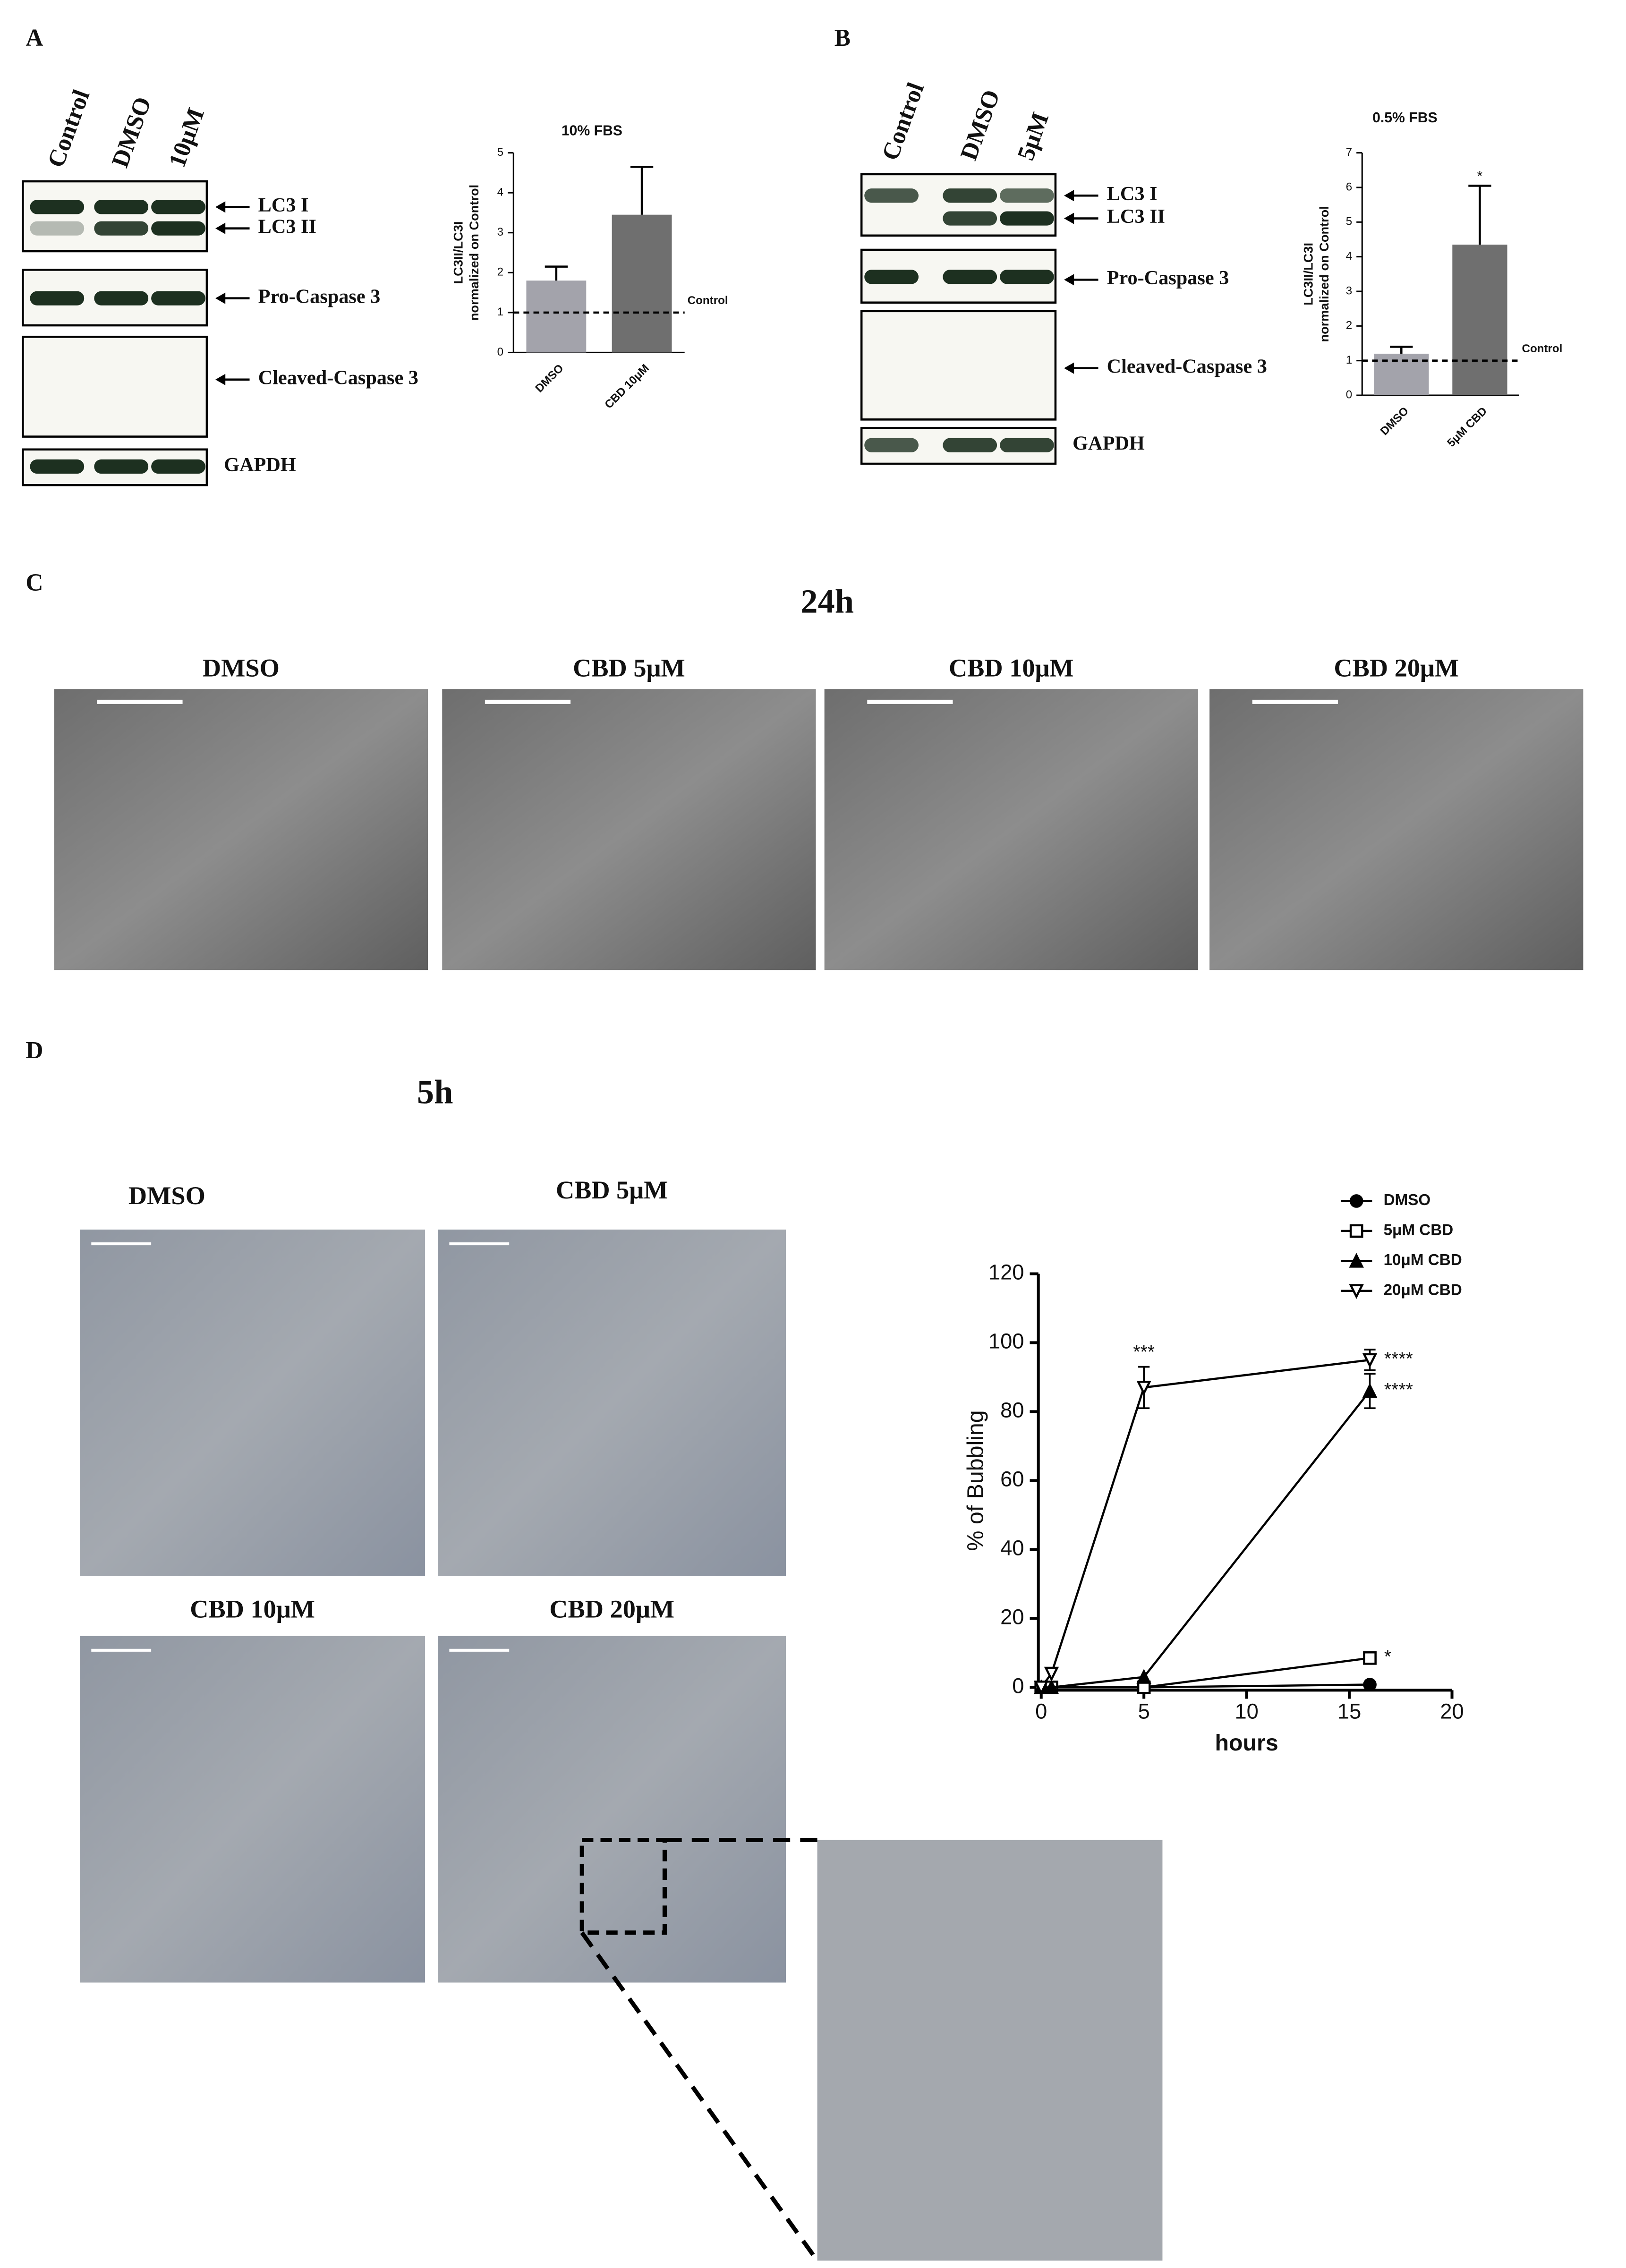 This screenshot has height=2268, width=1626. What do you see at coordinates (1349, 152) in the screenshot?
I see `y-tick-label: 7` at bounding box center [1349, 152].